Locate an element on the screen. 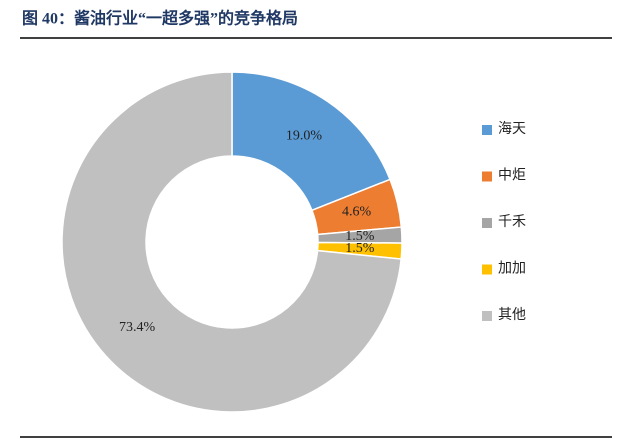  donut-slice is located at coordinates (311, 141).